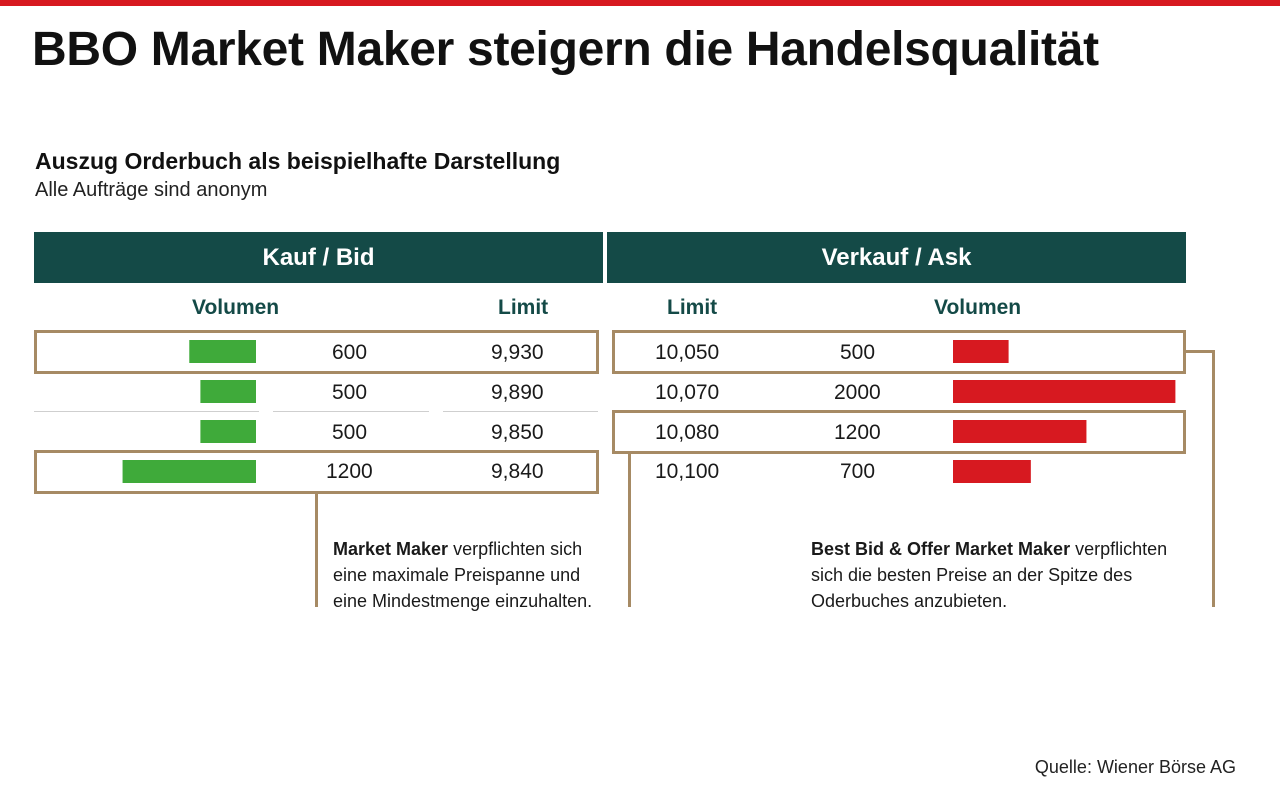  Describe the element at coordinates (687, 352) in the screenshot. I see `ask-limit-value: 10,050` at that location.